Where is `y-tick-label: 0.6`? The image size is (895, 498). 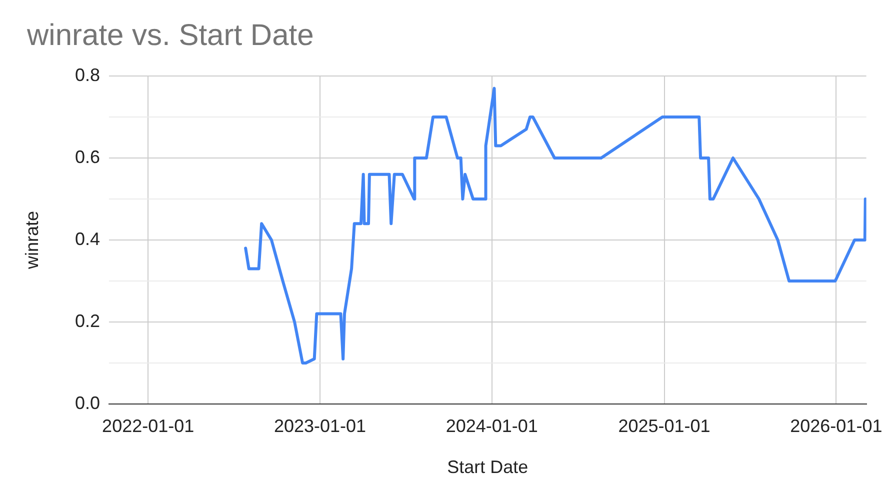
y-tick-label: 0.6 is located at coordinates (87, 156).